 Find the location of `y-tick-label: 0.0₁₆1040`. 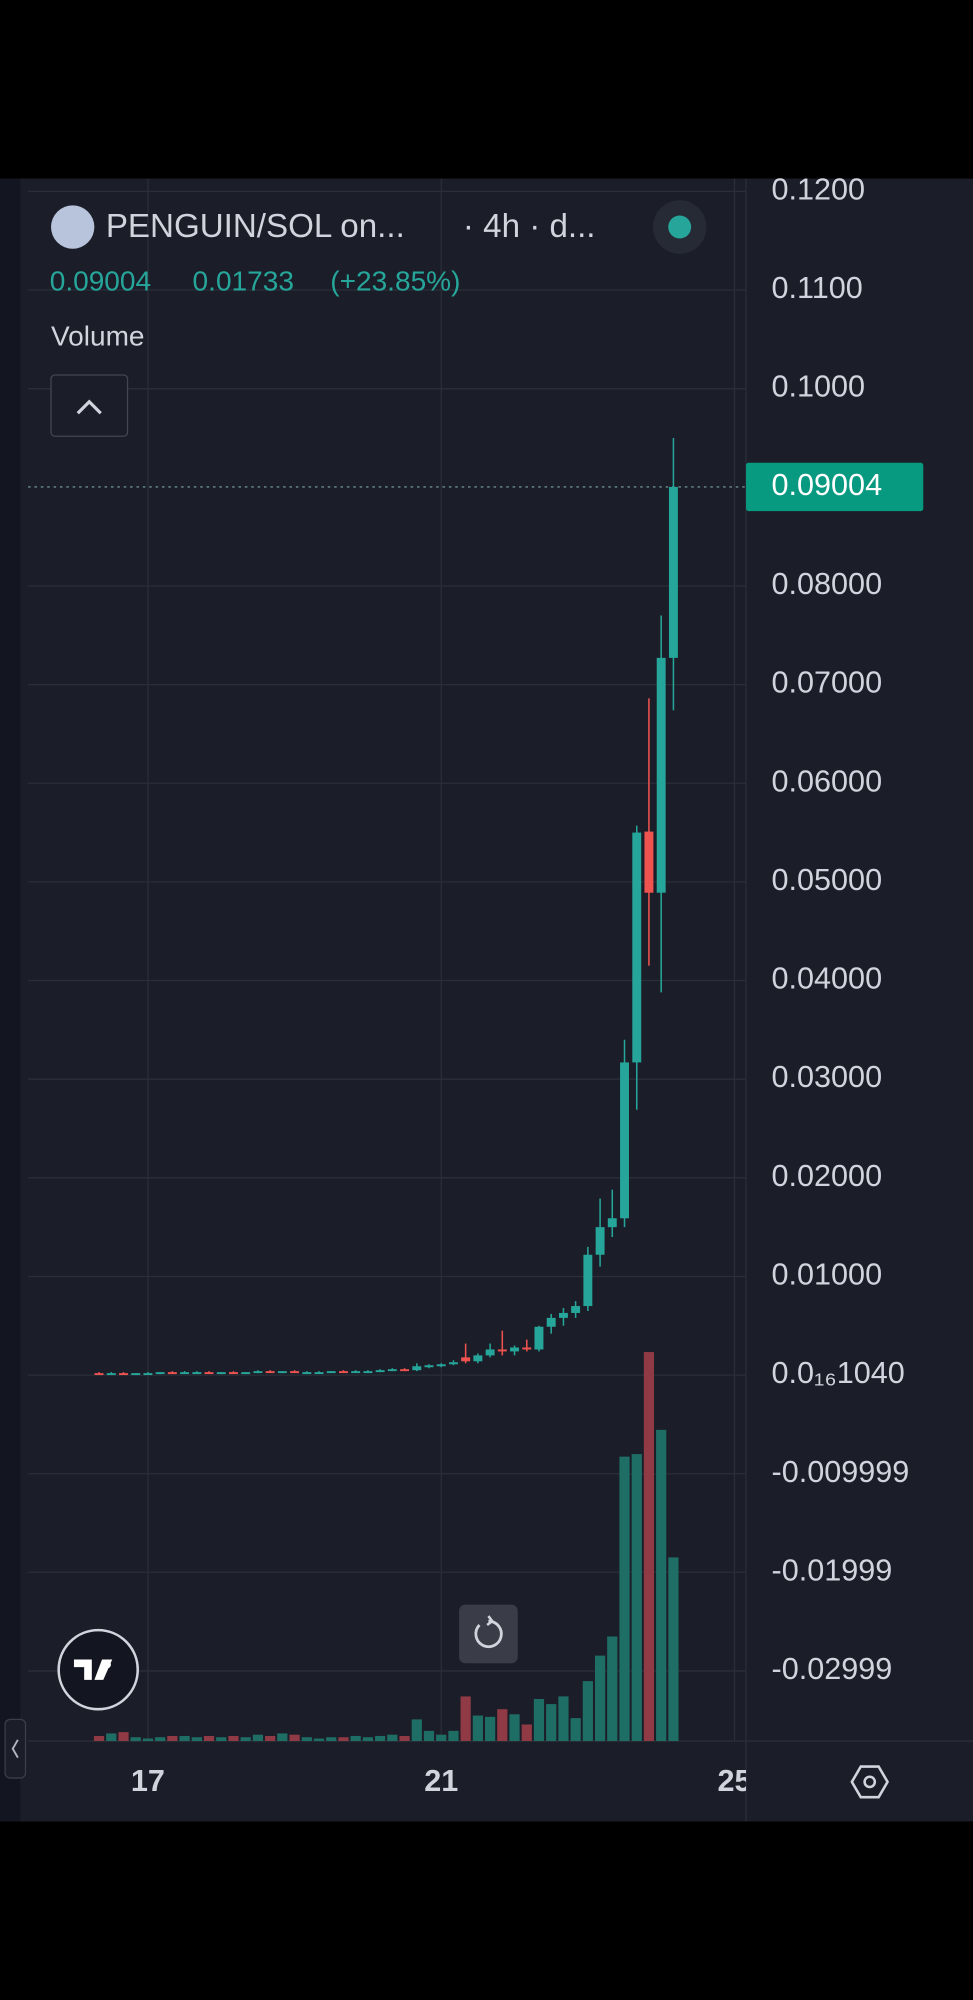

y-tick-label: 0.0₁₆1040 is located at coordinates (838, 1373).